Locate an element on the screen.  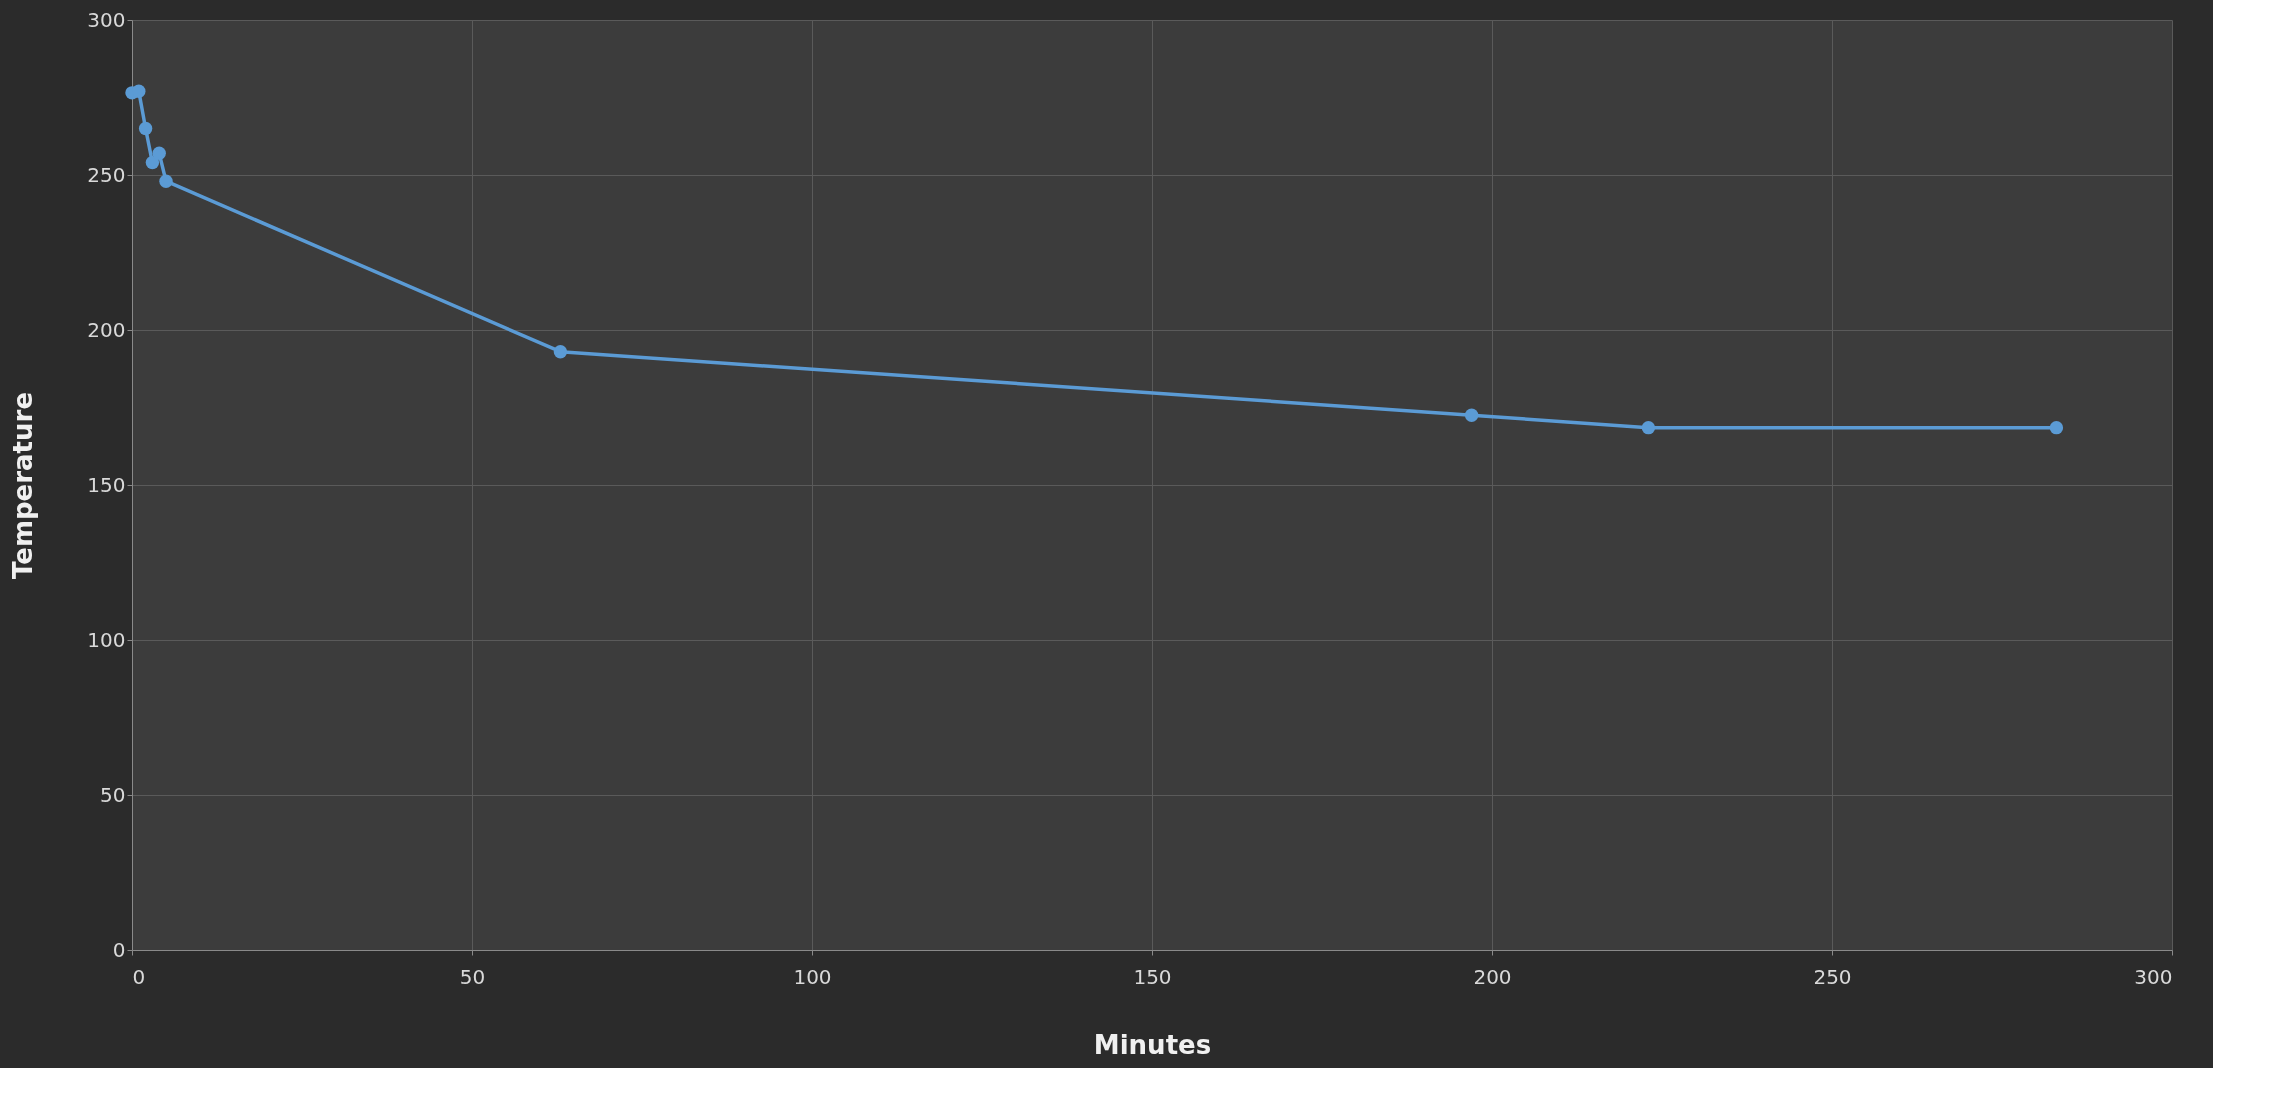
x-tick-label: 150 is located at coordinates (1152, 976).